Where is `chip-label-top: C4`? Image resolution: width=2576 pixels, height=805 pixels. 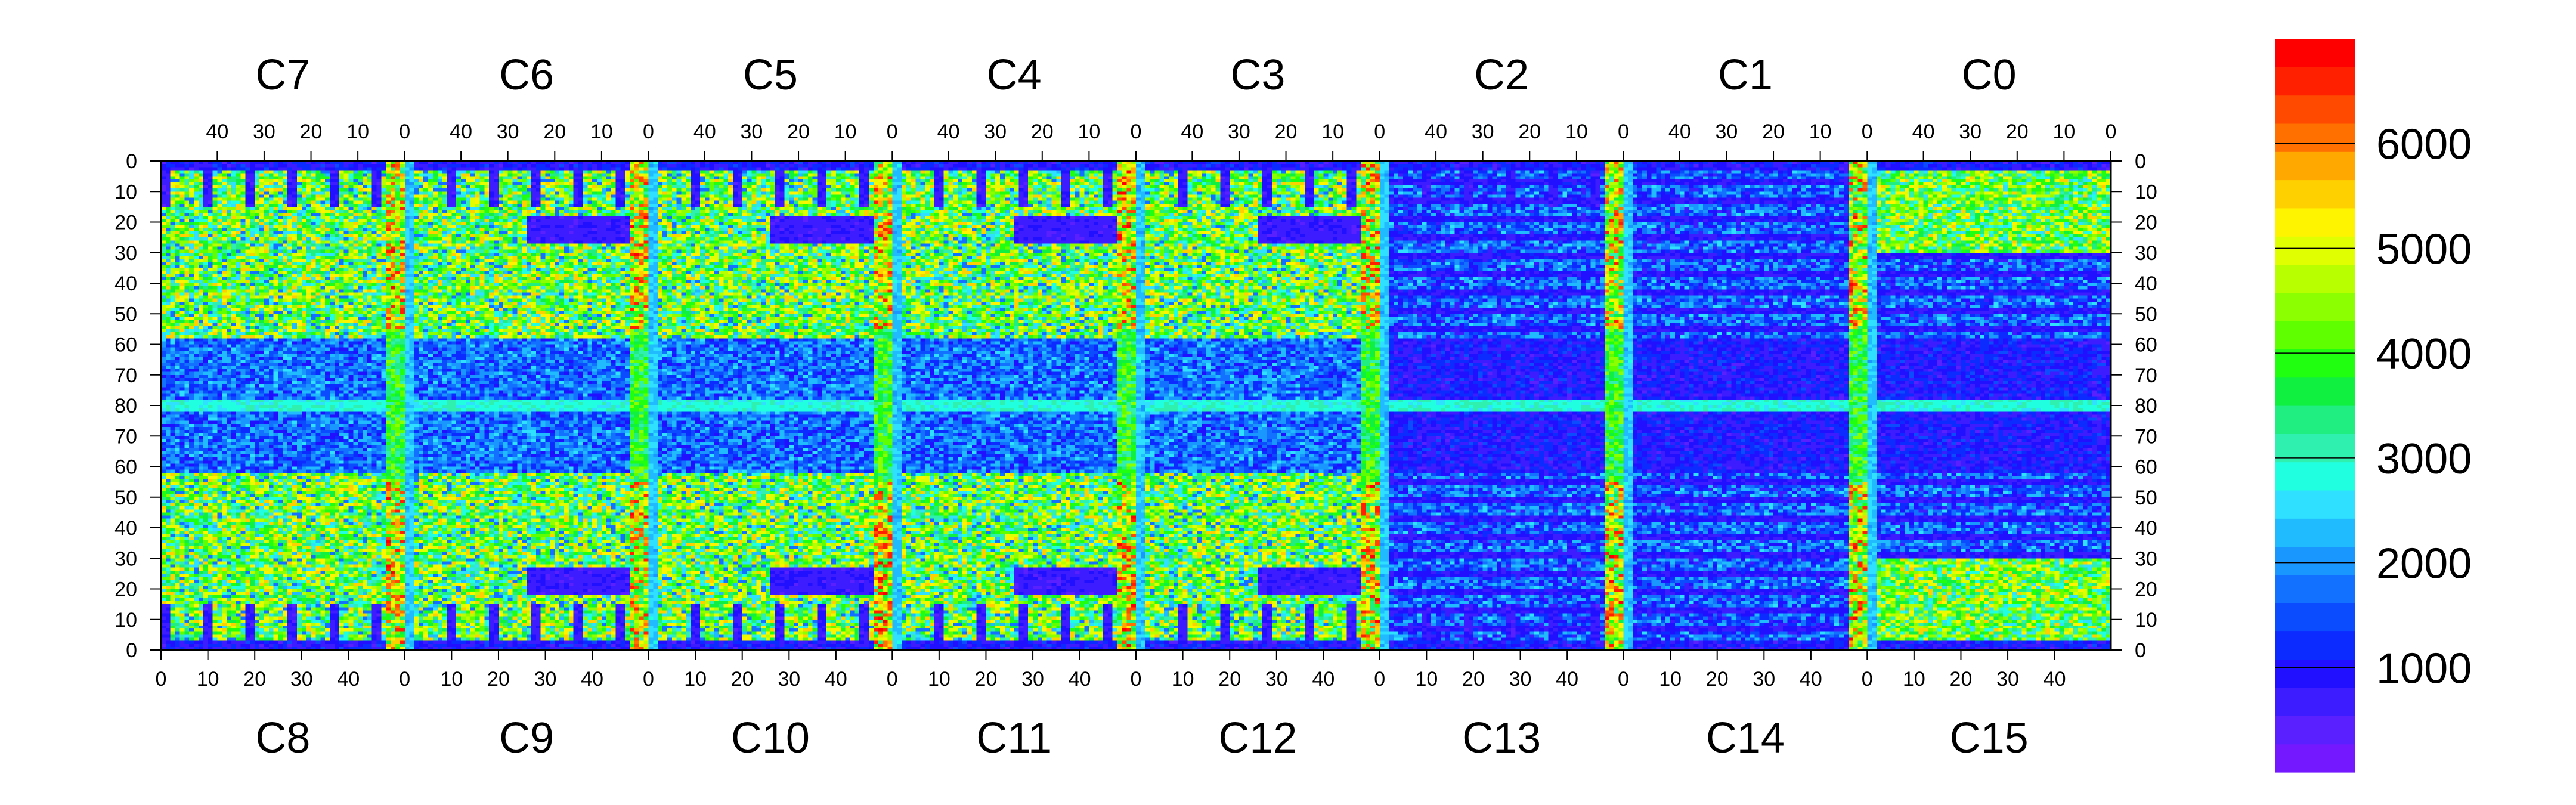
chip-label-top: C4 is located at coordinates (1015, 75).